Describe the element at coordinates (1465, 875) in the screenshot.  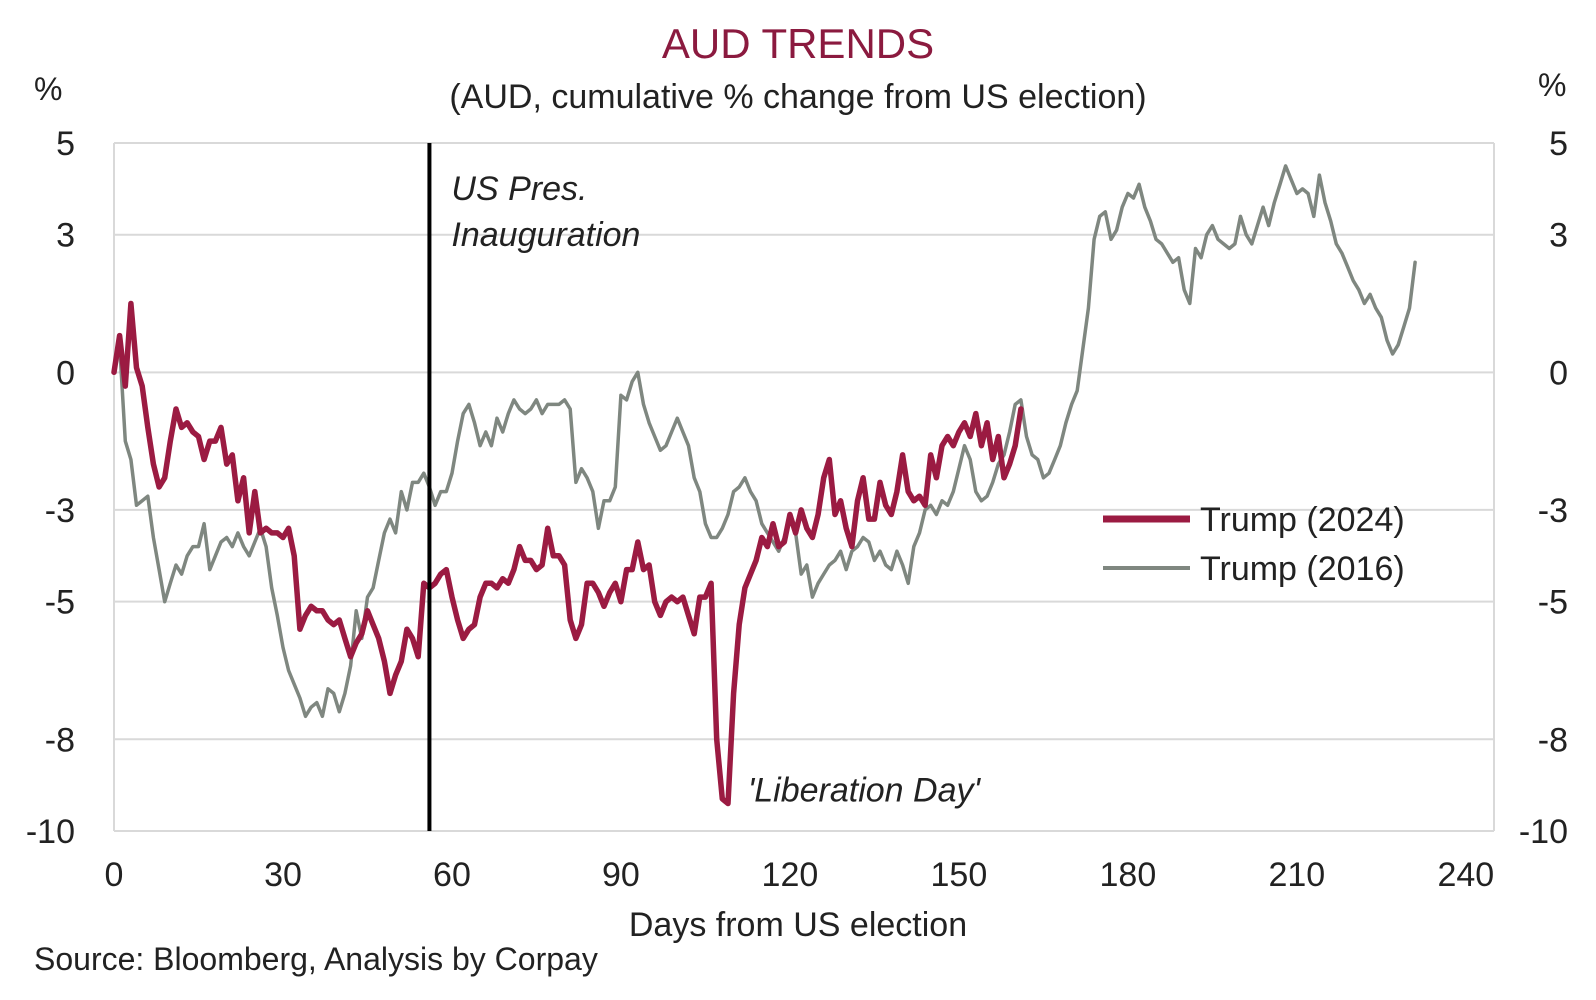
I see `x-tick-240: 240` at that location.